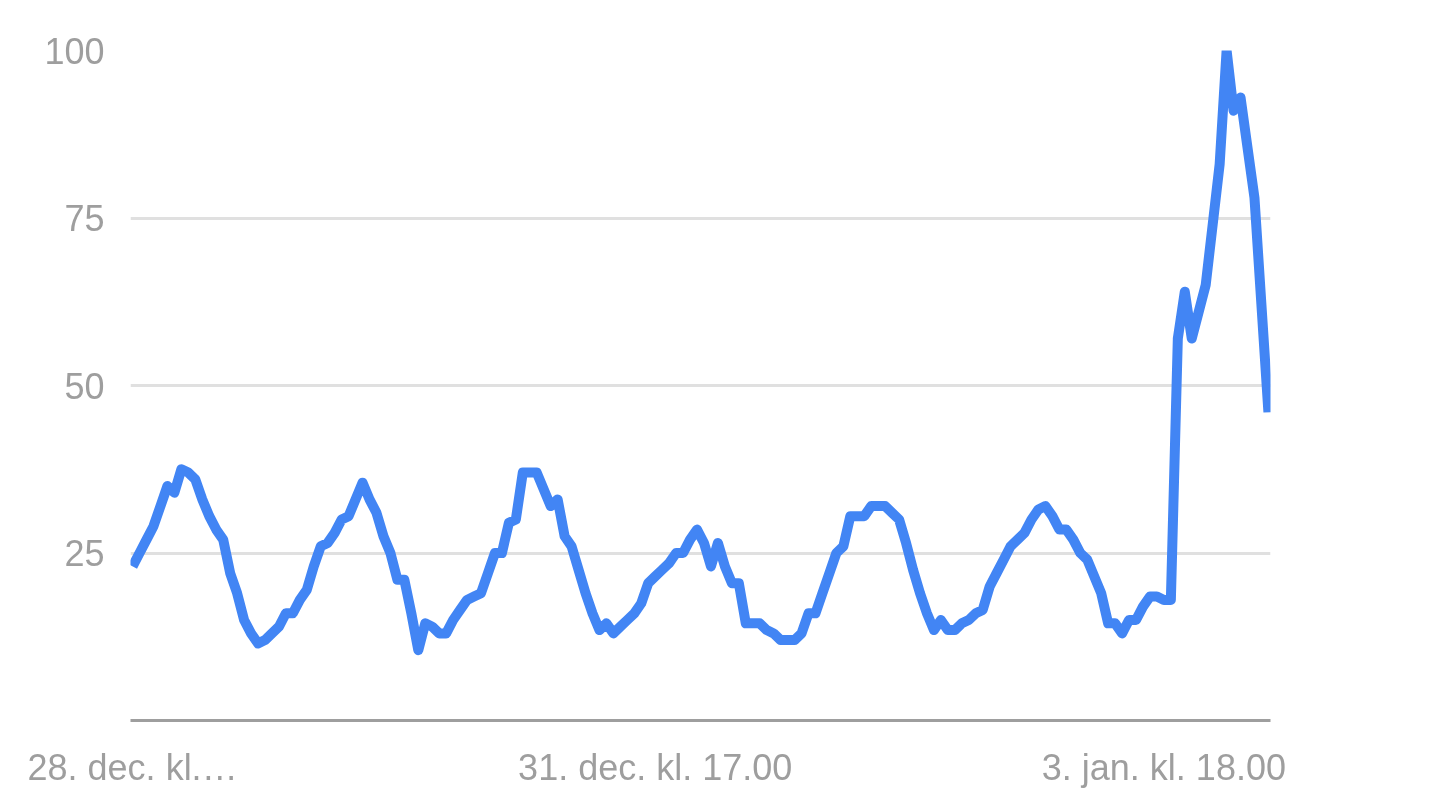 Image resolution: width=1440 pixels, height=812 pixels. Describe the element at coordinates (84, 218) in the screenshot. I see `y-tick-label: 75` at that location.